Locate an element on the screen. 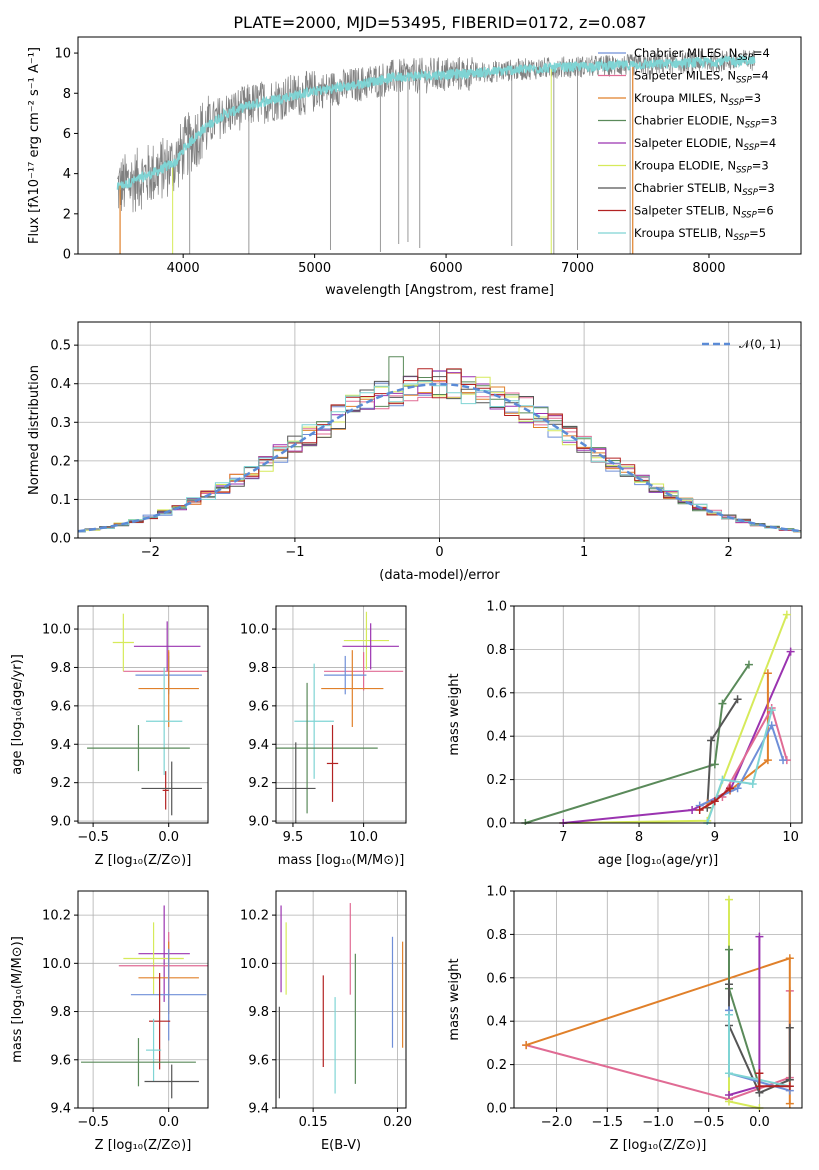 The image size is (819, 1170). y-axis-label: age [log₁₀(age/yr)] is located at coordinates (17, 714).